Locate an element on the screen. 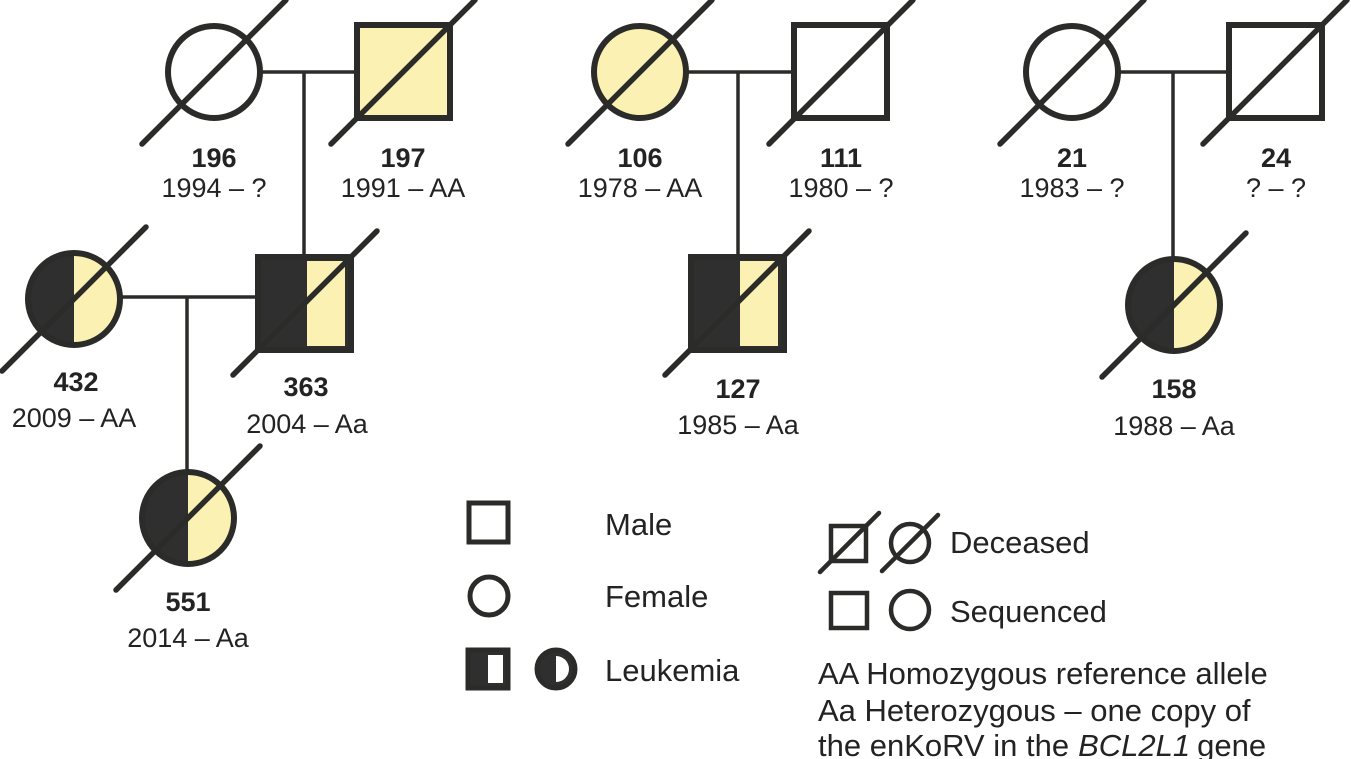 The image size is (1351, 759). legend-sequenced: Sequenced is located at coordinates (967, 610).